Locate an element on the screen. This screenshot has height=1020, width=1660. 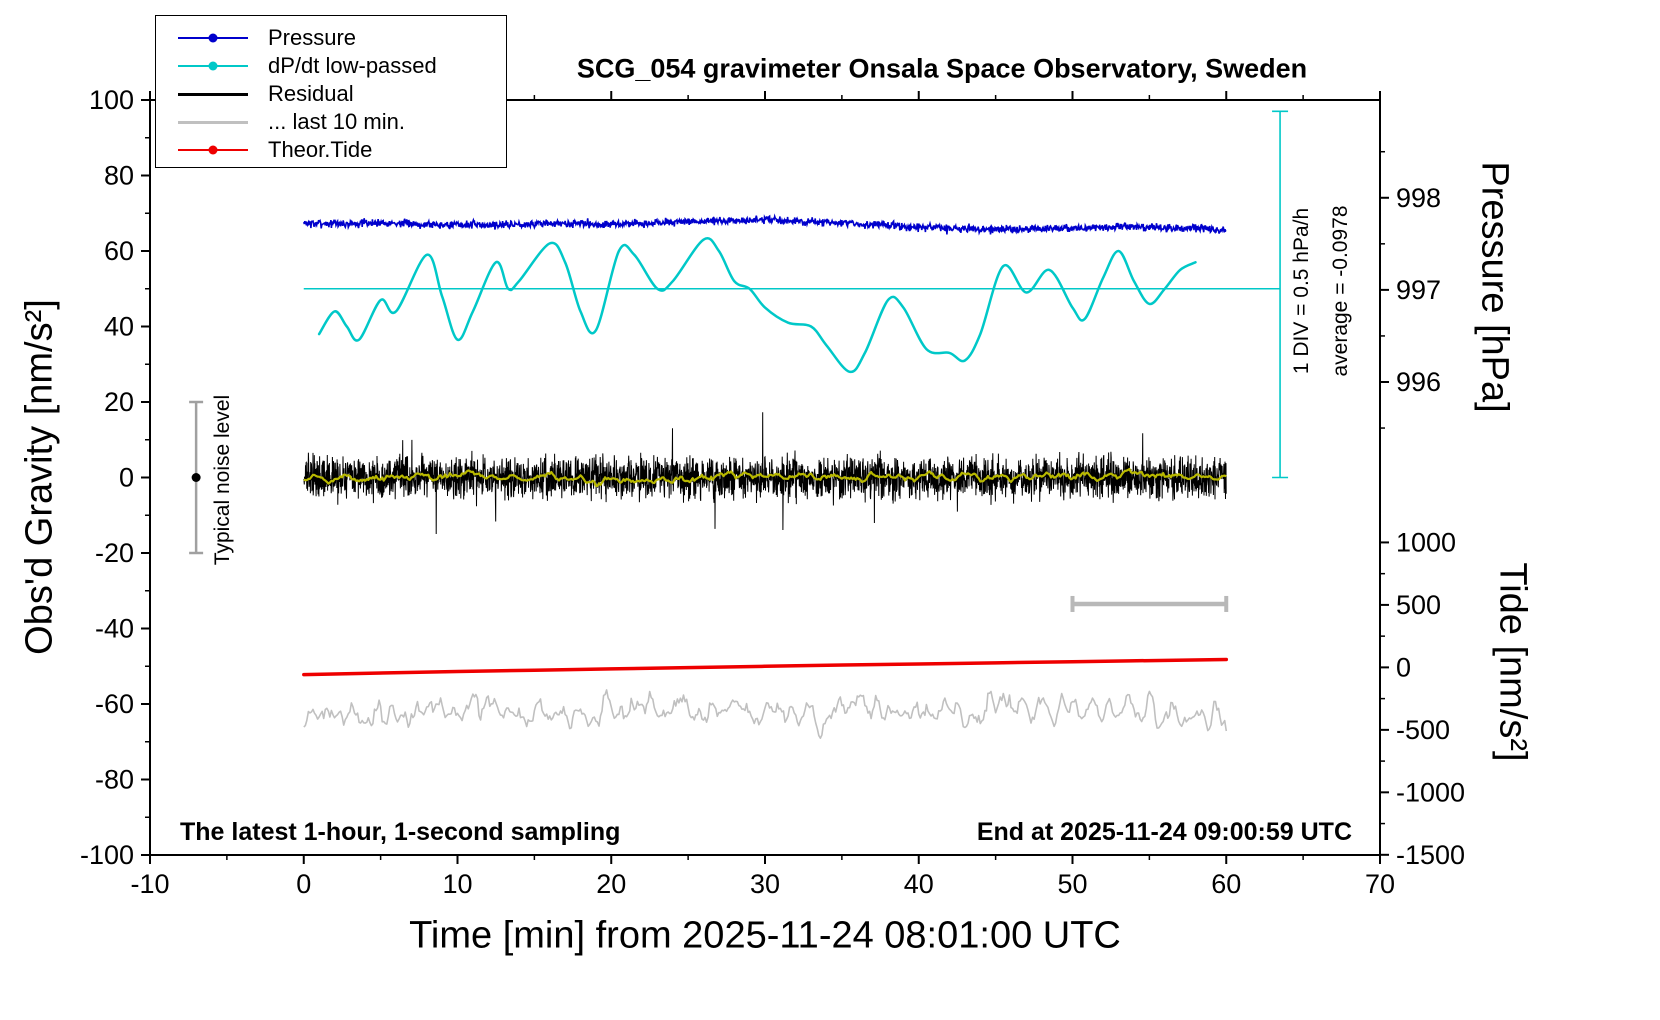
legend-label: Theor.Tide is located at coordinates (320, 149).